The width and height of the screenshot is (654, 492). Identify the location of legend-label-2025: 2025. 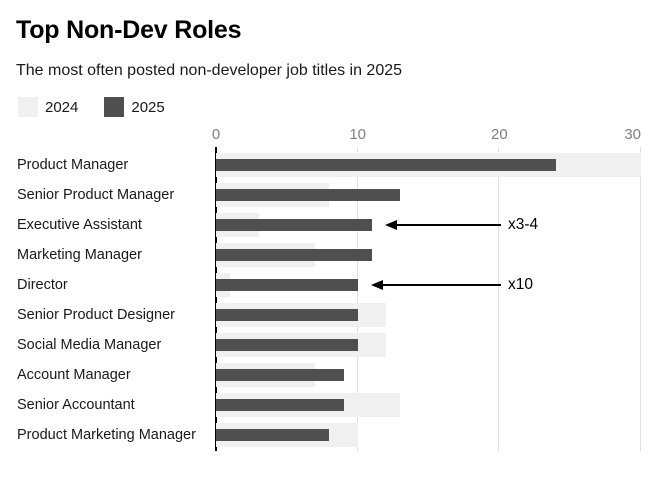
(148, 107).